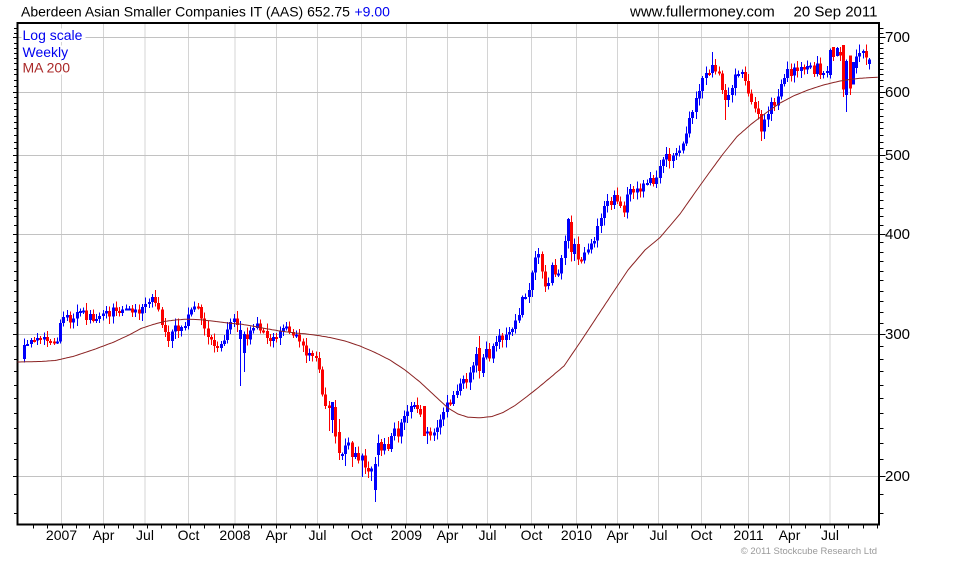  What do you see at coordinates (897, 92) in the screenshot?
I see `svg-text: 600` at bounding box center [897, 92].